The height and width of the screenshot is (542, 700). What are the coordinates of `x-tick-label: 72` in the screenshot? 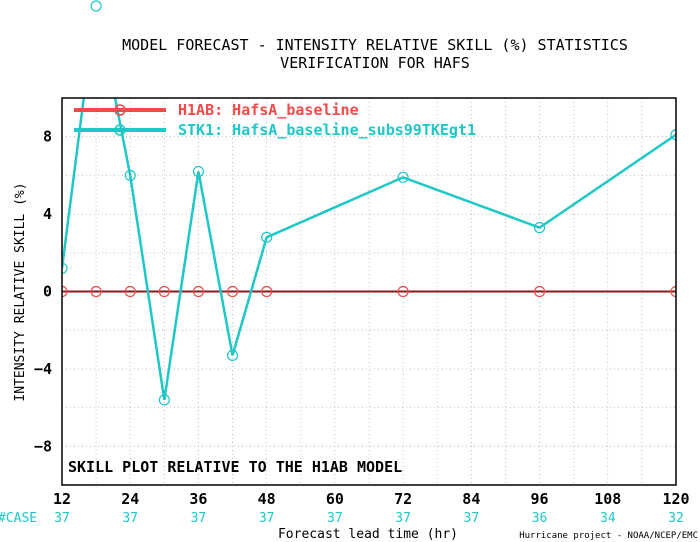 It's located at (403, 499).